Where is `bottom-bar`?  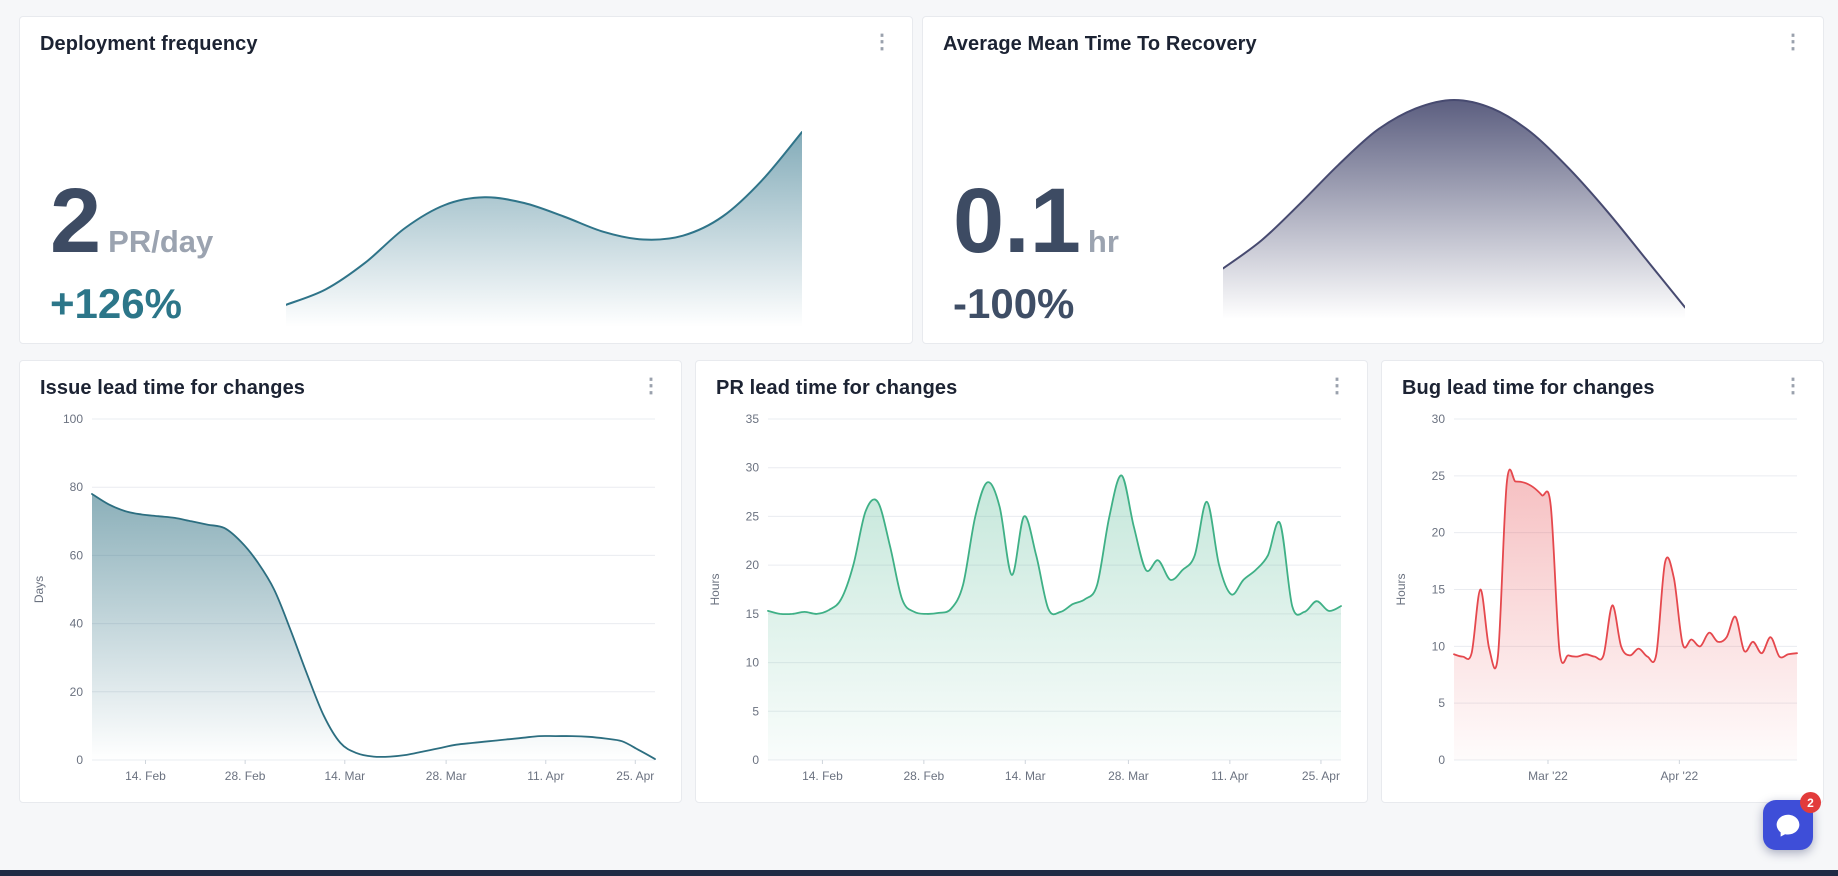
bottom-bar is located at coordinates (919, 873).